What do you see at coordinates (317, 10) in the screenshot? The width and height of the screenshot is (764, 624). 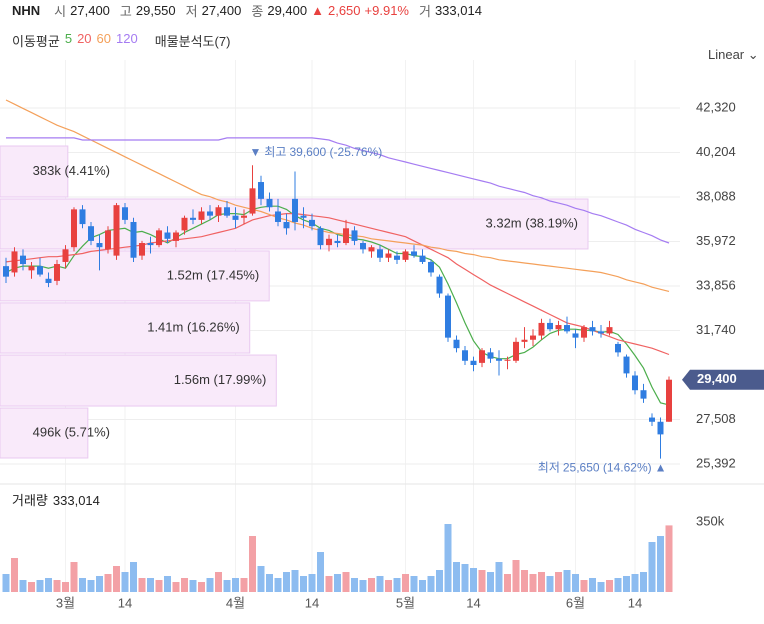 I see `change-mark: ▲` at bounding box center [317, 10].